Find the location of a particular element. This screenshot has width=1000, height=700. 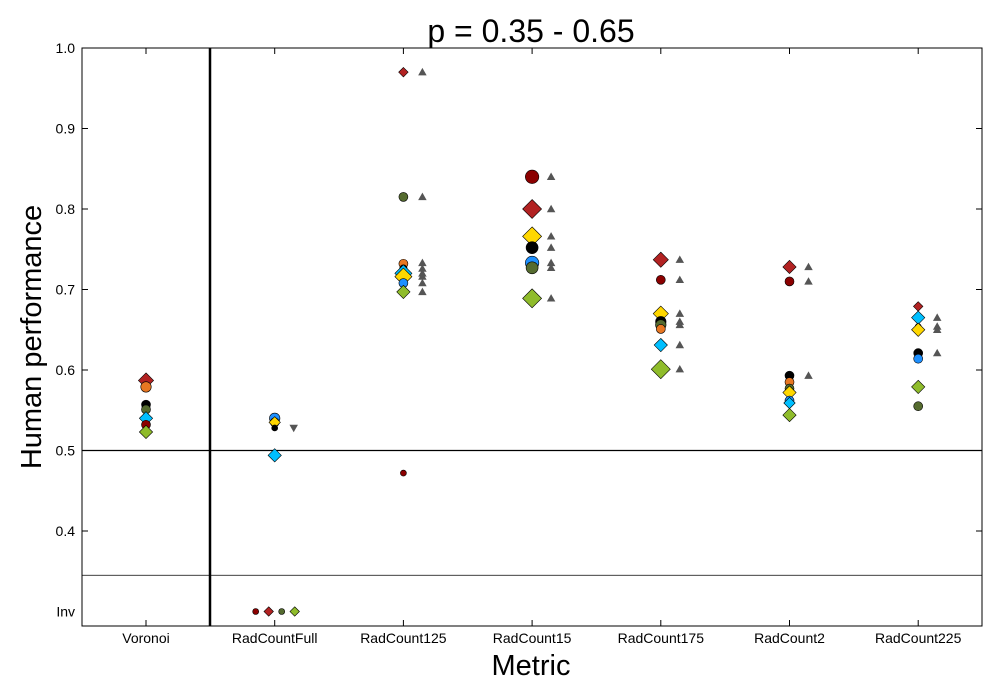

x-tick-label: RadCount125 is located at coordinates (403, 638).